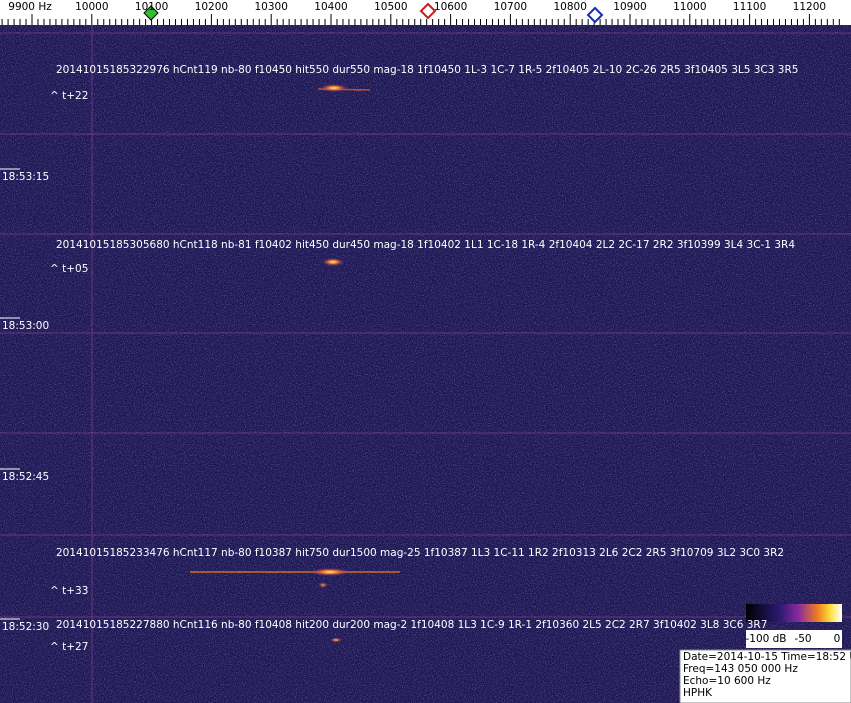  Describe the element at coordinates (25, 326) in the screenshot. I see `time-label: 18:53:00` at that location.